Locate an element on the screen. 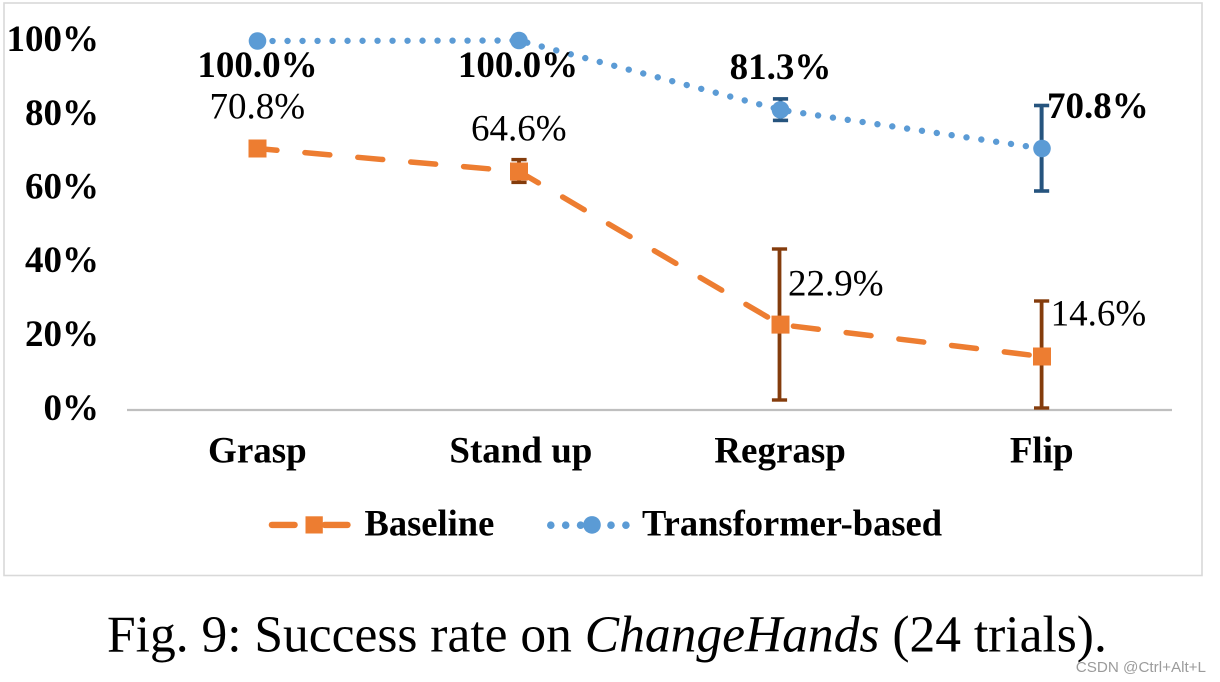 The width and height of the screenshot is (1220, 682). svg-text: 0% is located at coordinates (72, 408).